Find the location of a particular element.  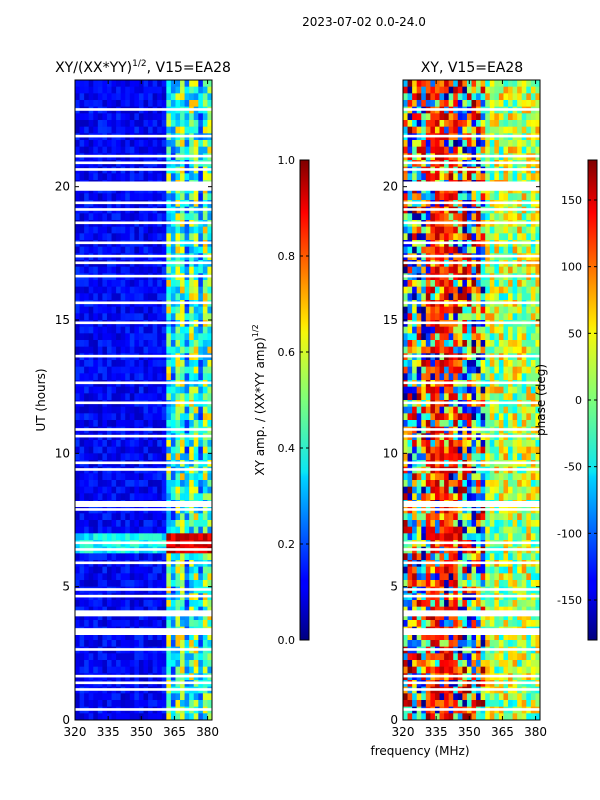

colorbar-tick-label: 0 is located at coordinates (578, 400).